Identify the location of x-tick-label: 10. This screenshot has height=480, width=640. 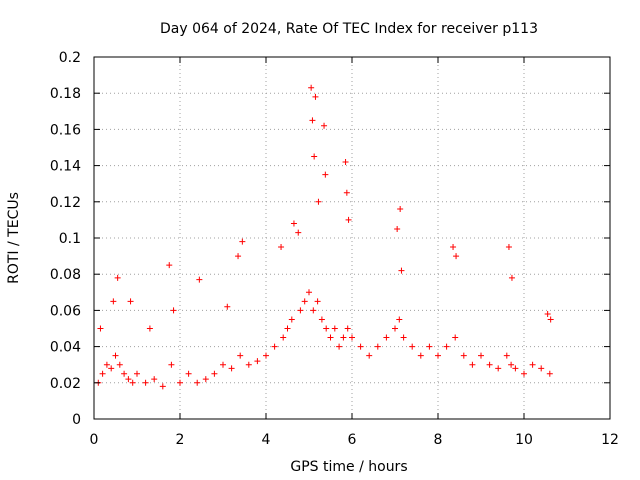
(524, 440).